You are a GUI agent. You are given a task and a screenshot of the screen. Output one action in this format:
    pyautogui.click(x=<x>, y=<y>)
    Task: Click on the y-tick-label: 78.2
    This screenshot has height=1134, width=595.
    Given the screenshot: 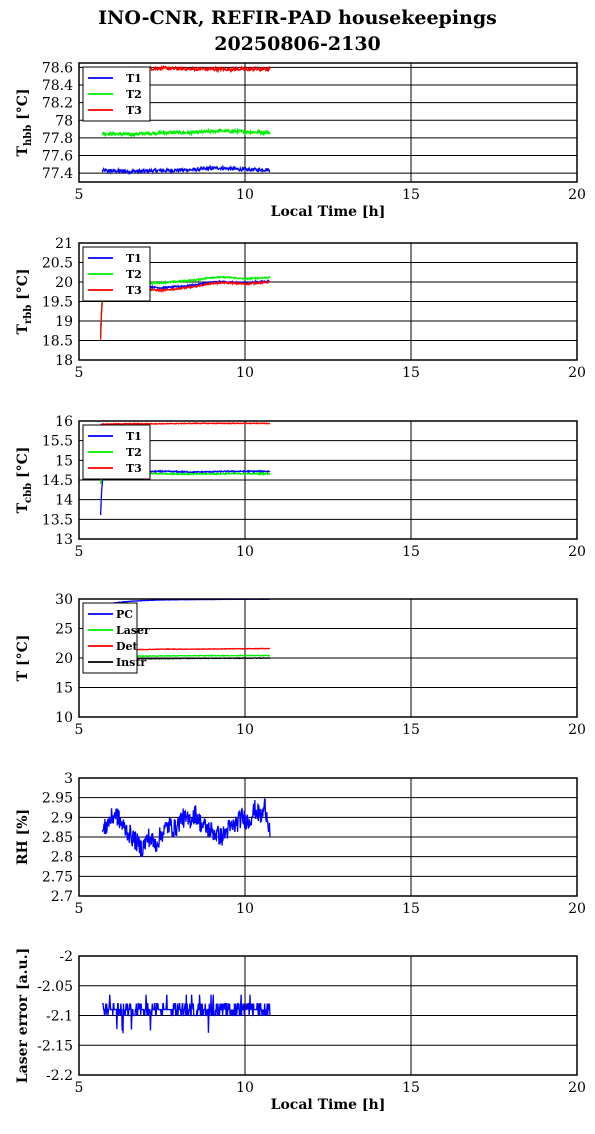 What is the action you would take?
    pyautogui.click(x=57, y=104)
    